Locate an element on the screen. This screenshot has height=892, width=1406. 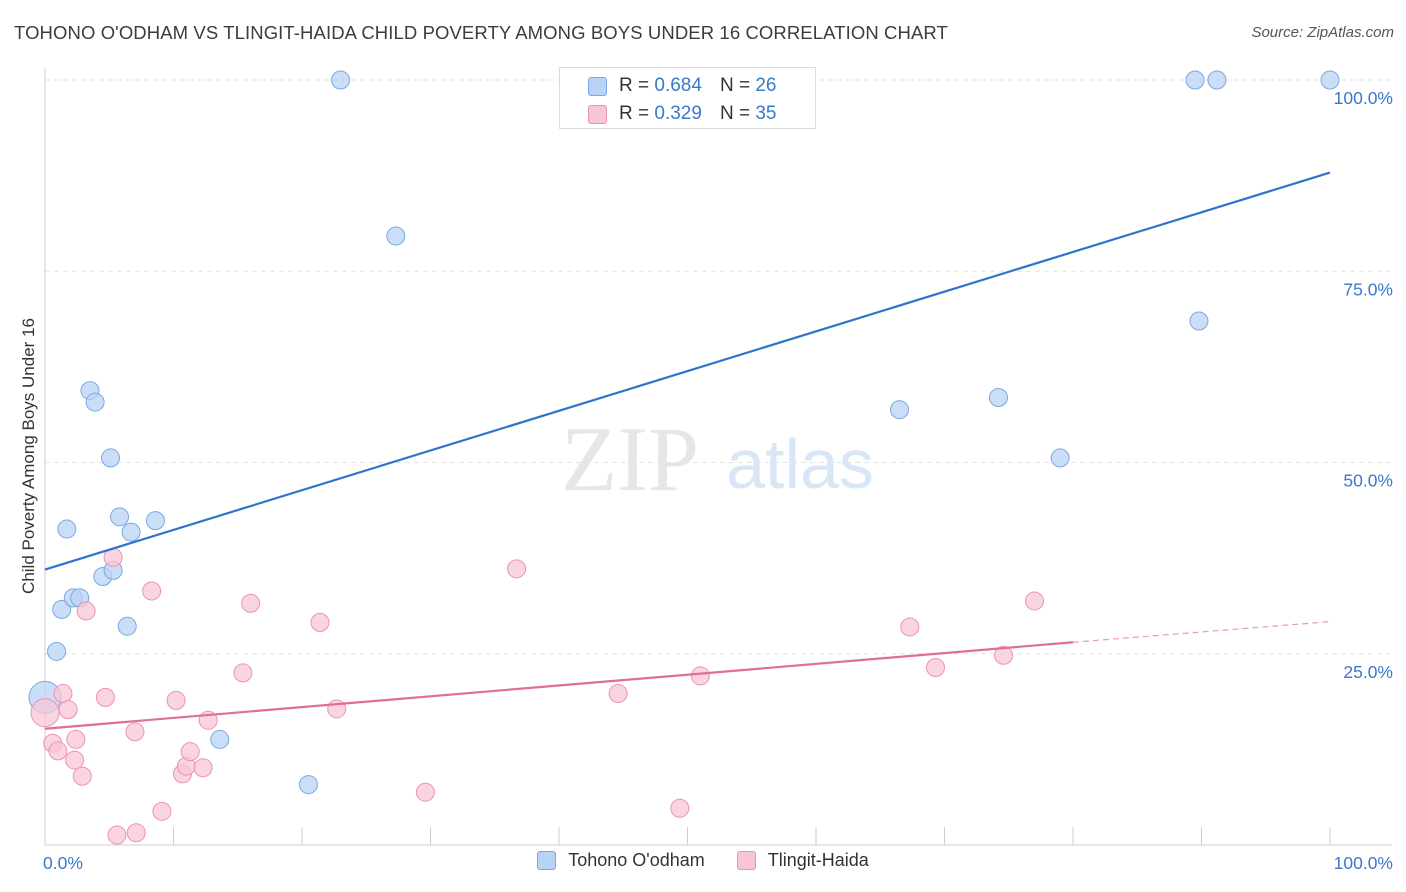
legend-row-tlingit: R = 0.329 N = 35 is located at coordinates (668, 114).